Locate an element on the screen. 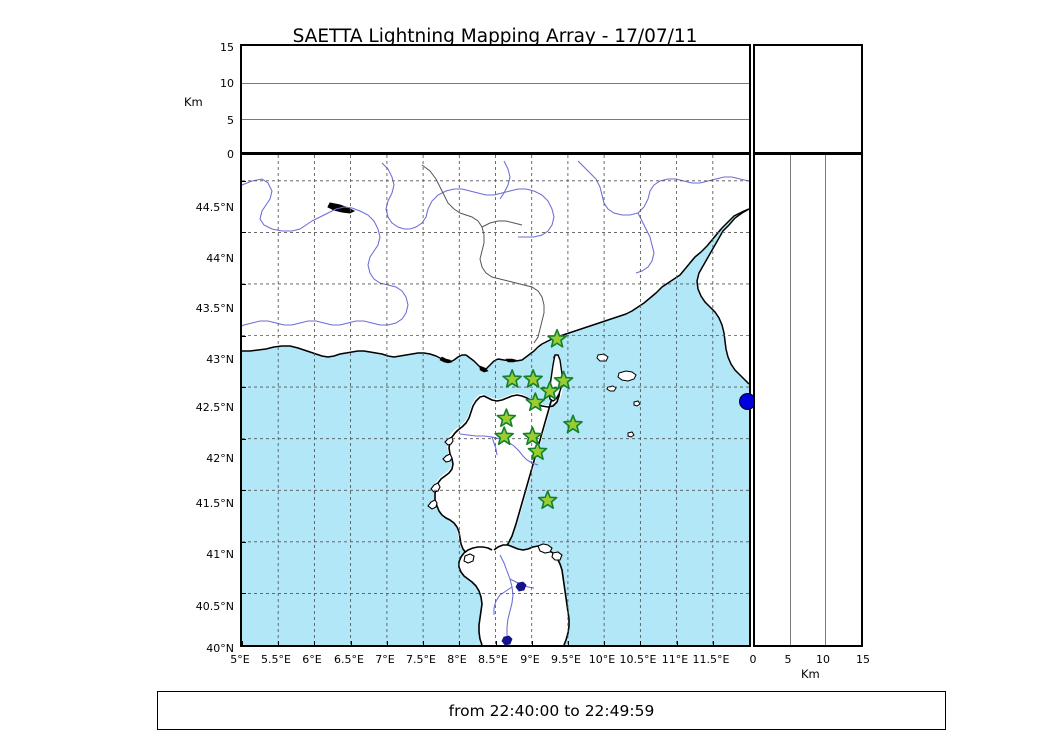  tick-lon-7-5: 7.5°E is located at coordinates (421, 659).